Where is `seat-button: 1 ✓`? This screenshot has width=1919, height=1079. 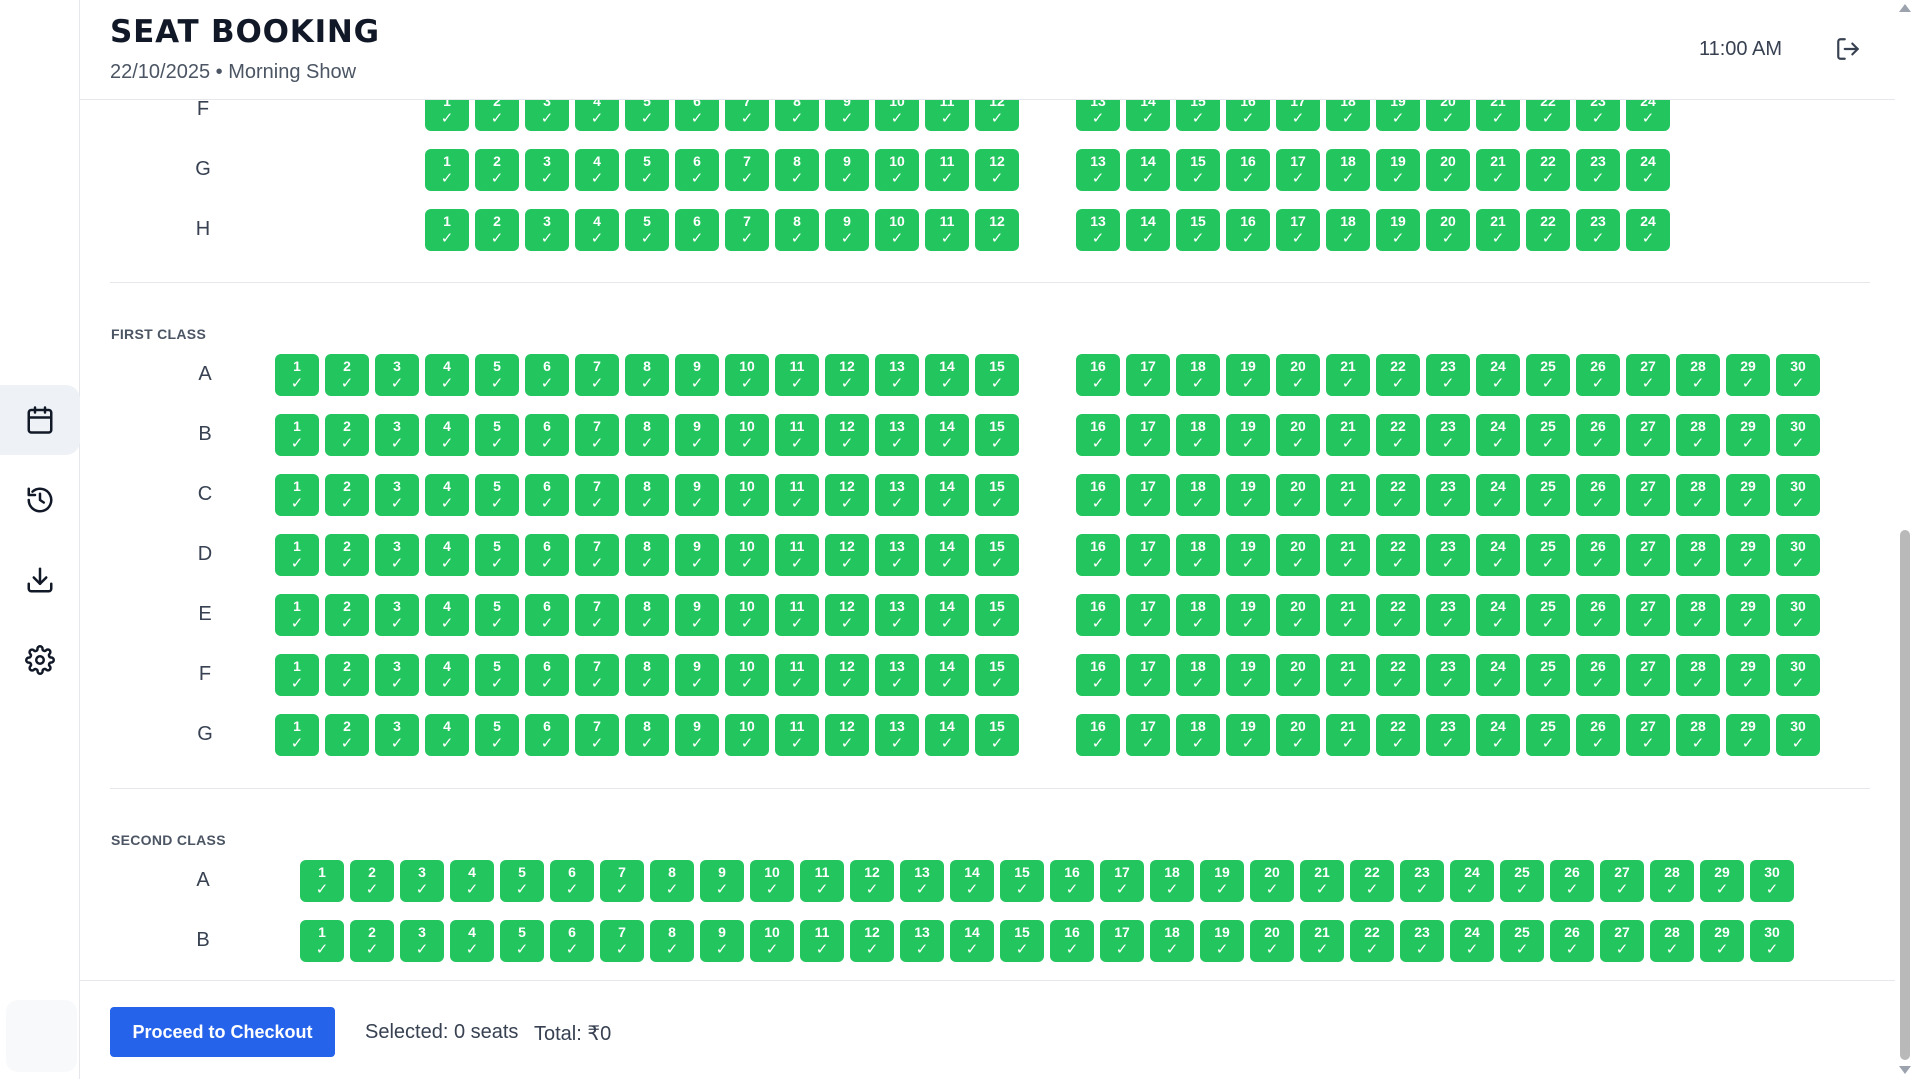
seat-button: 1 ✓ is located at coordinates (297, 675).